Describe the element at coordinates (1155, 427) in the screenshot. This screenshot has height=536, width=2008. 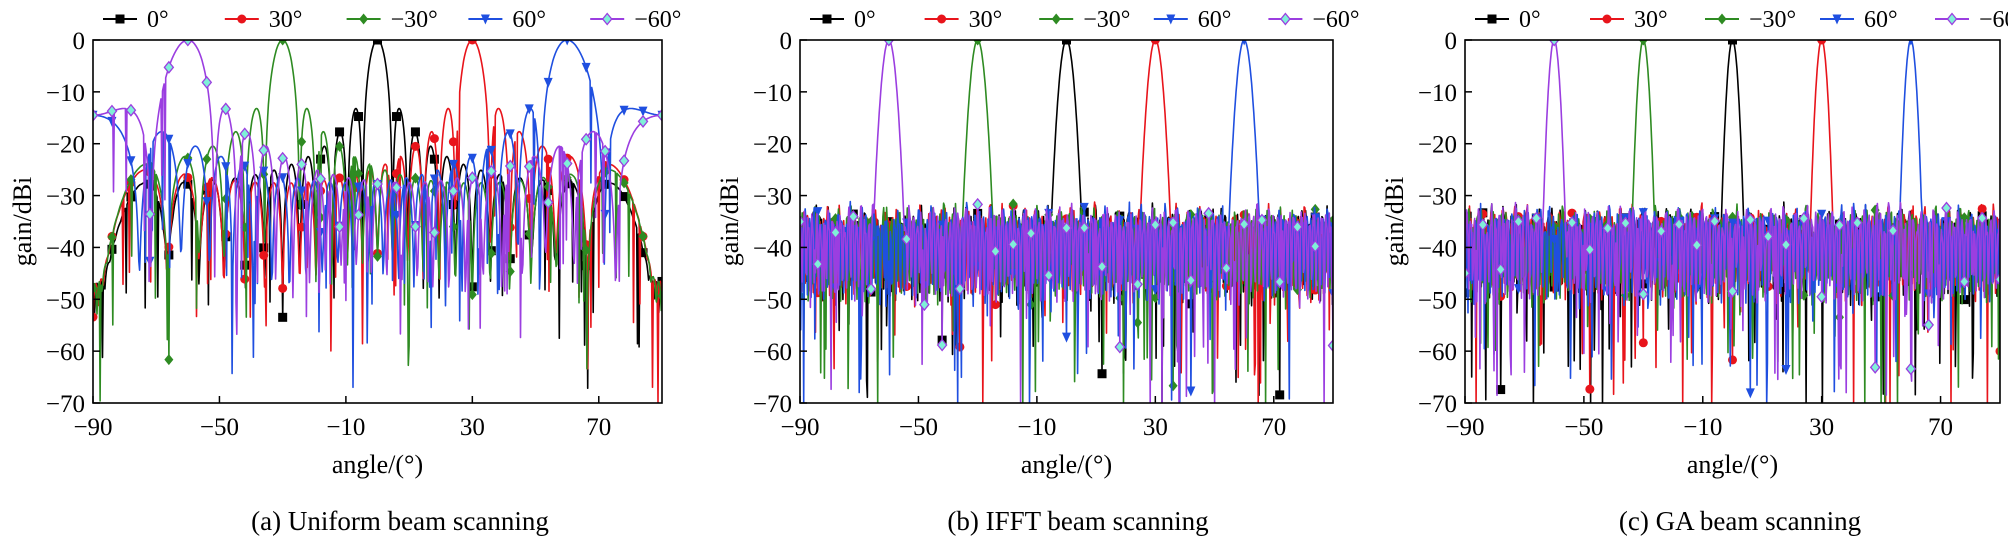
I see `x-tick-label: 30` at that location.